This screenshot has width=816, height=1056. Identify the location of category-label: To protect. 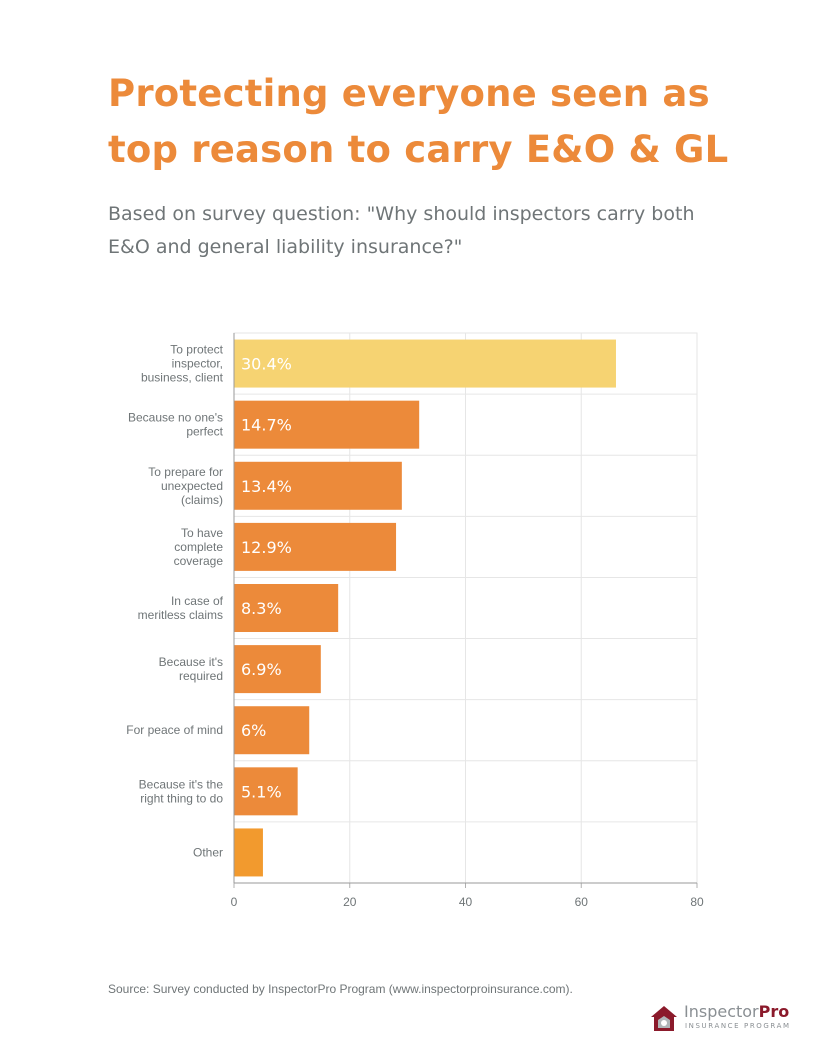
(196, 350).